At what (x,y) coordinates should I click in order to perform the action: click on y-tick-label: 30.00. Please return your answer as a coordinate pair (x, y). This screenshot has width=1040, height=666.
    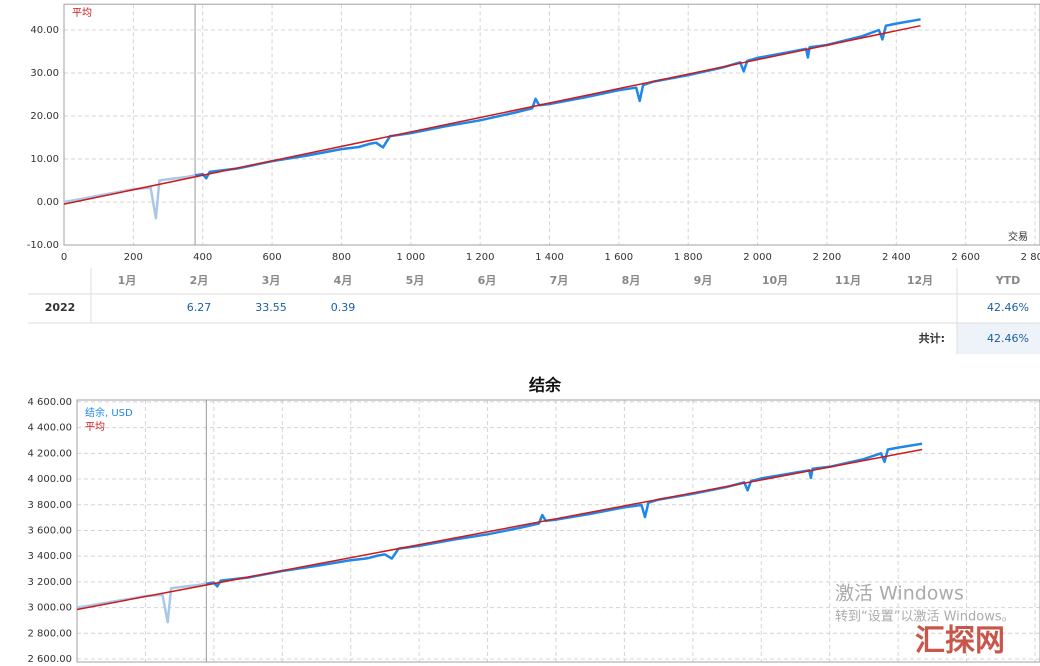
    Looking at the image, I should click on (44, 73).